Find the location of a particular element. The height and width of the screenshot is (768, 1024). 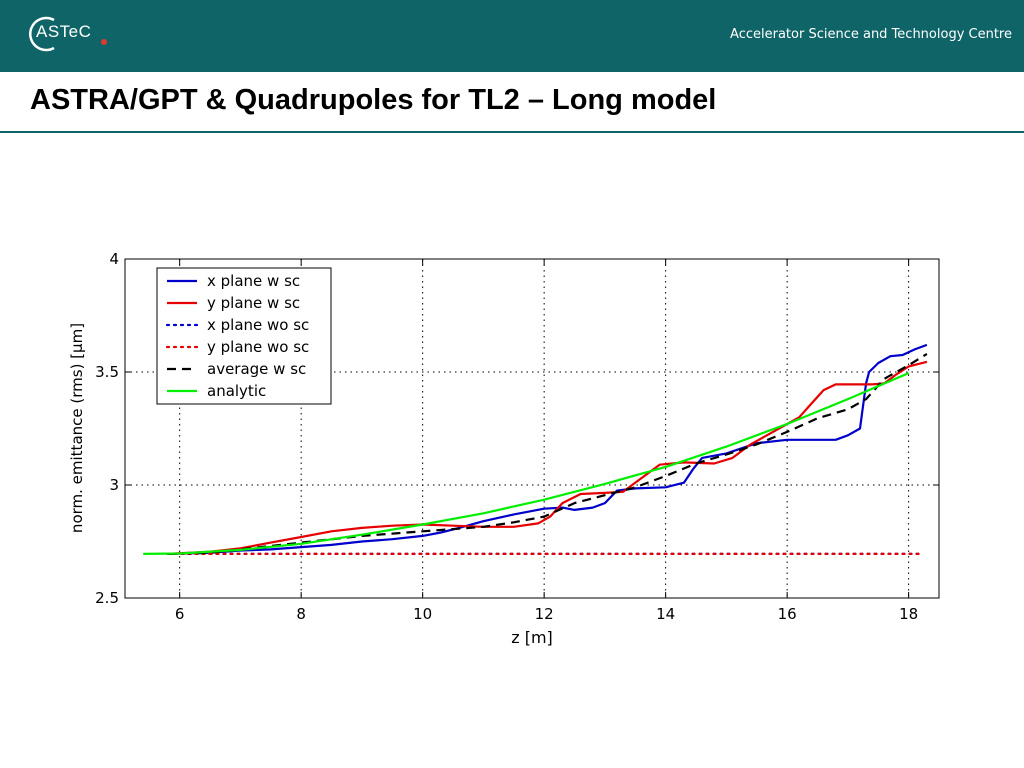

legend-label: y plane wo sc is located at coordinates (258, 347).